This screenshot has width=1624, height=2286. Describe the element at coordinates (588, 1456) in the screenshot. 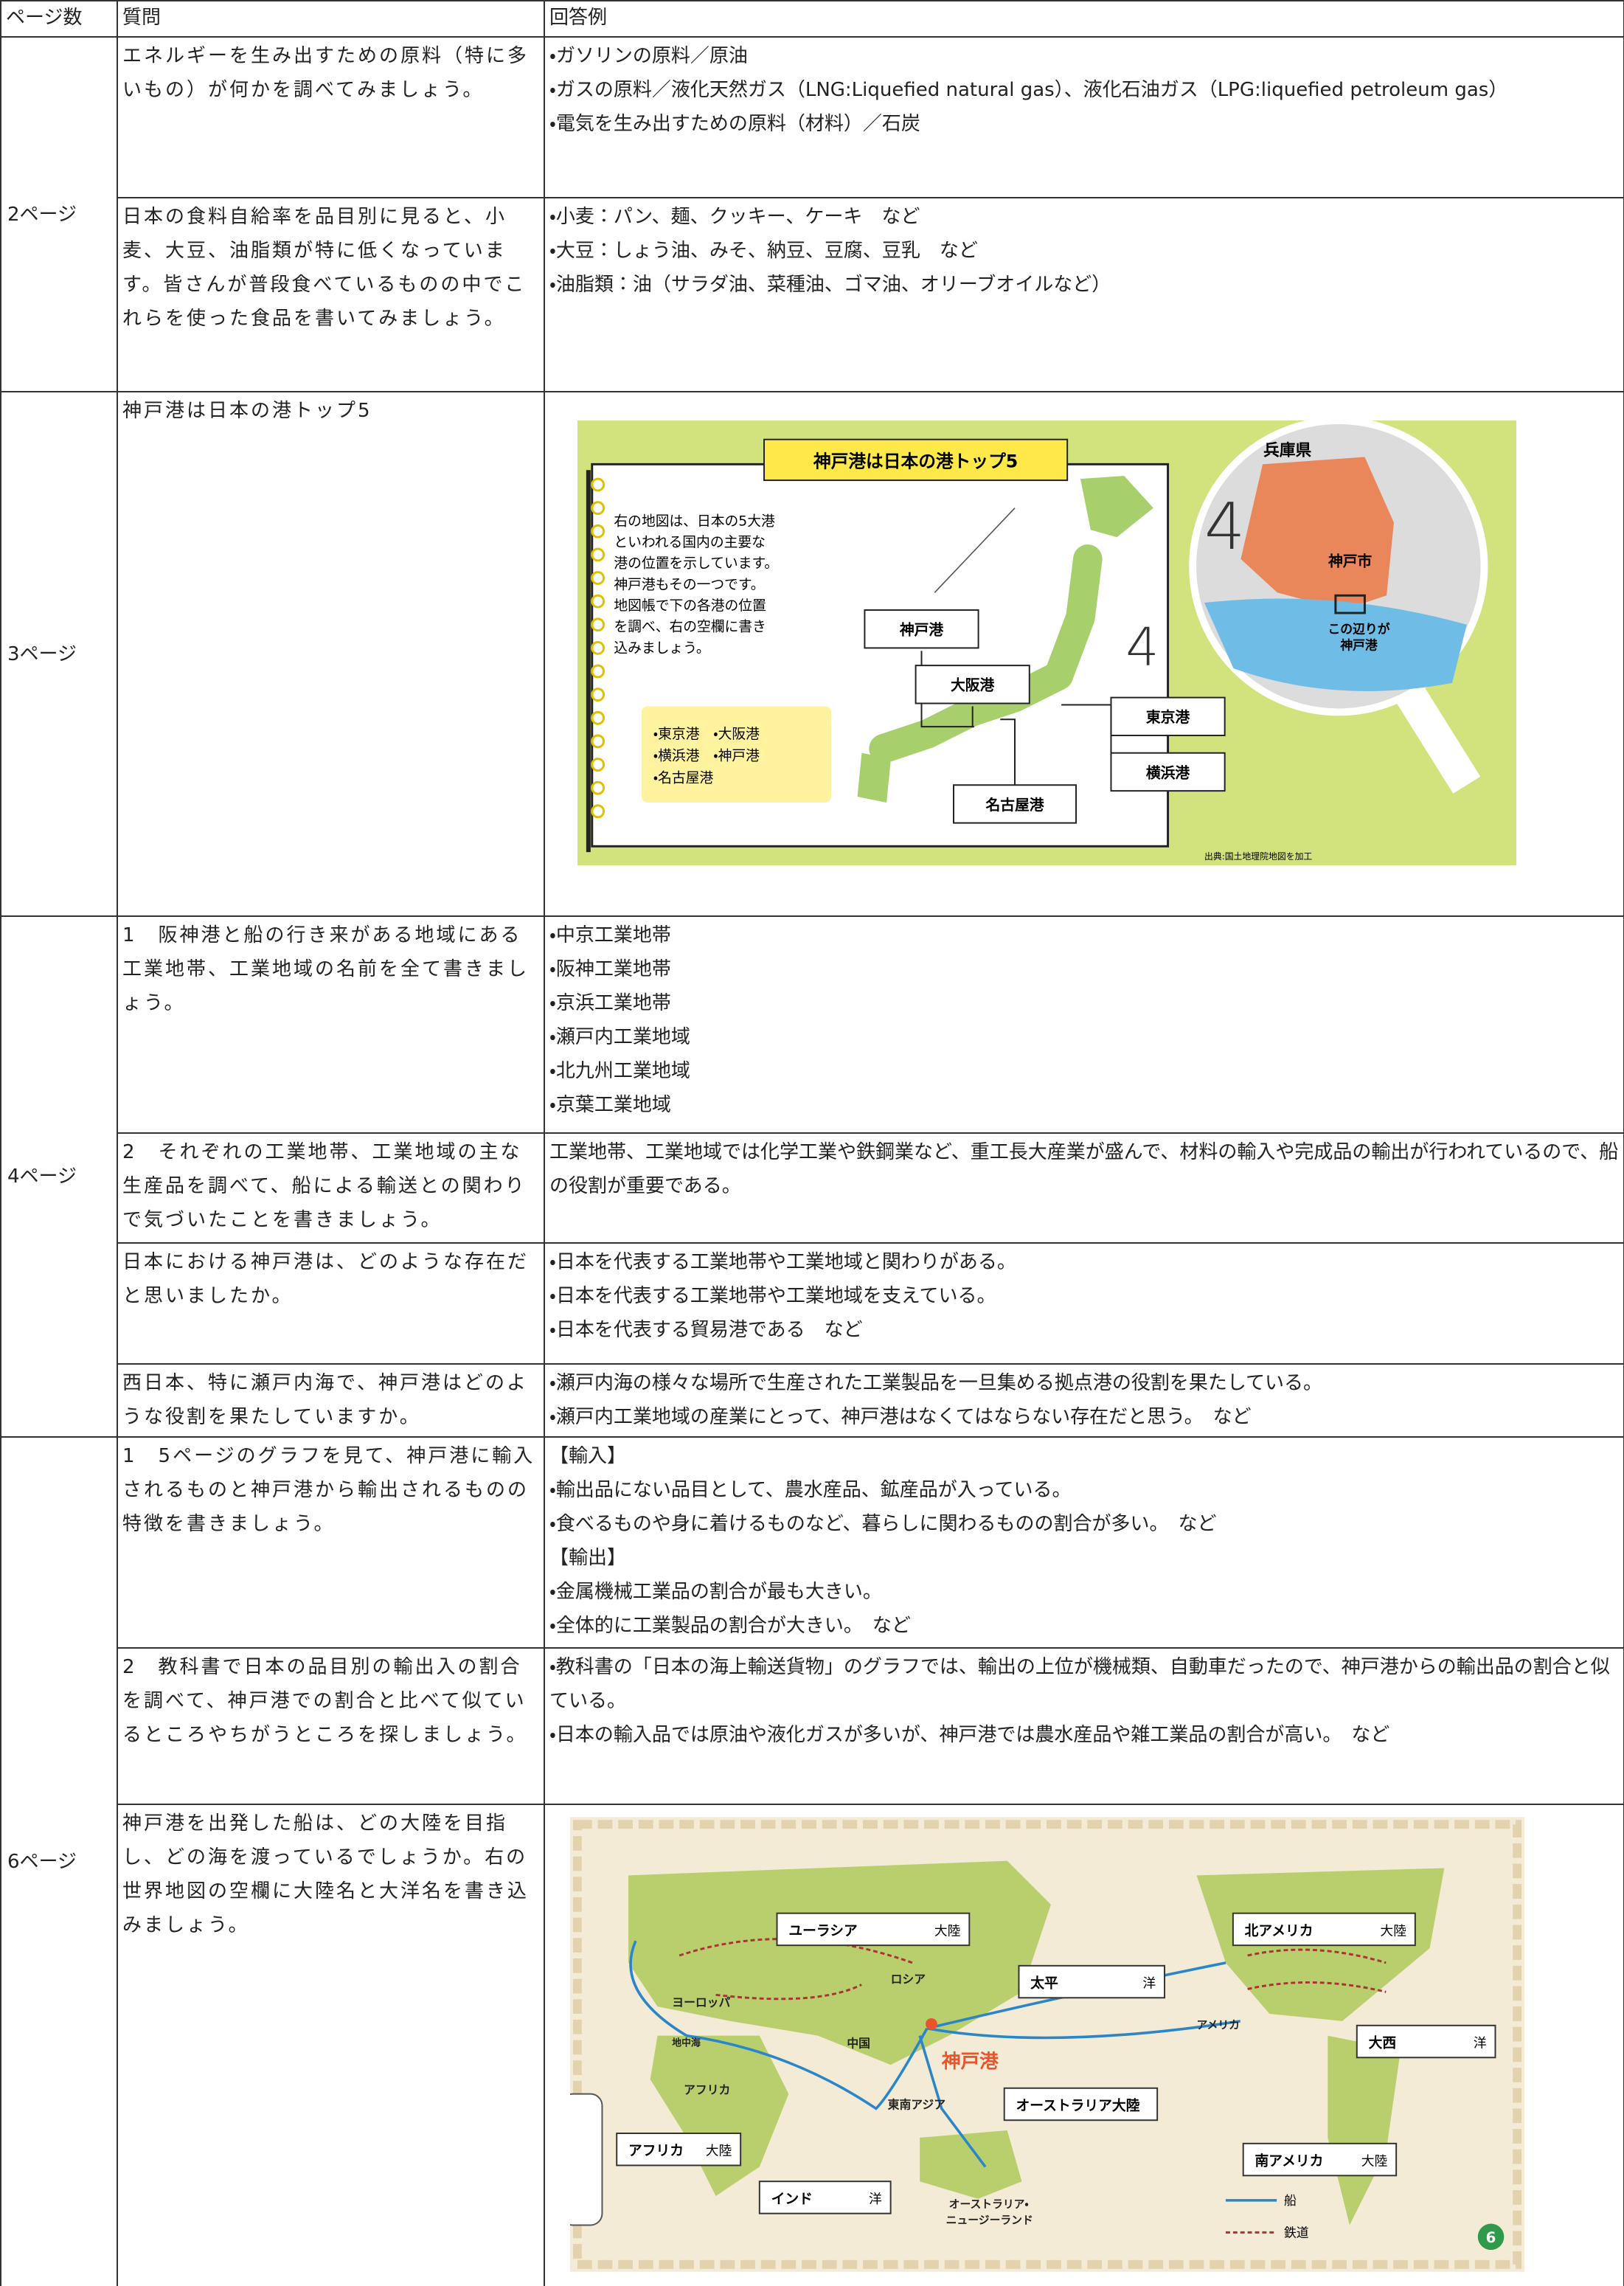

I see `answer-line: 【輸入】` at that location.